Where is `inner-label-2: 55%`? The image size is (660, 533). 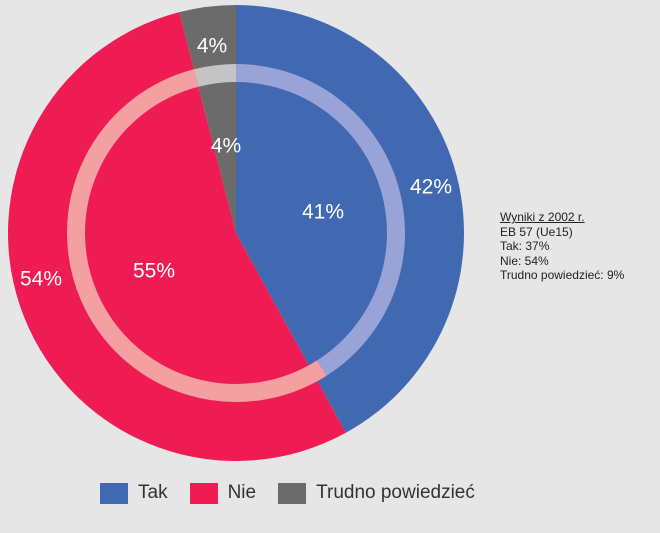 inner-label-2: 55% is located at coordinates (154, 271).